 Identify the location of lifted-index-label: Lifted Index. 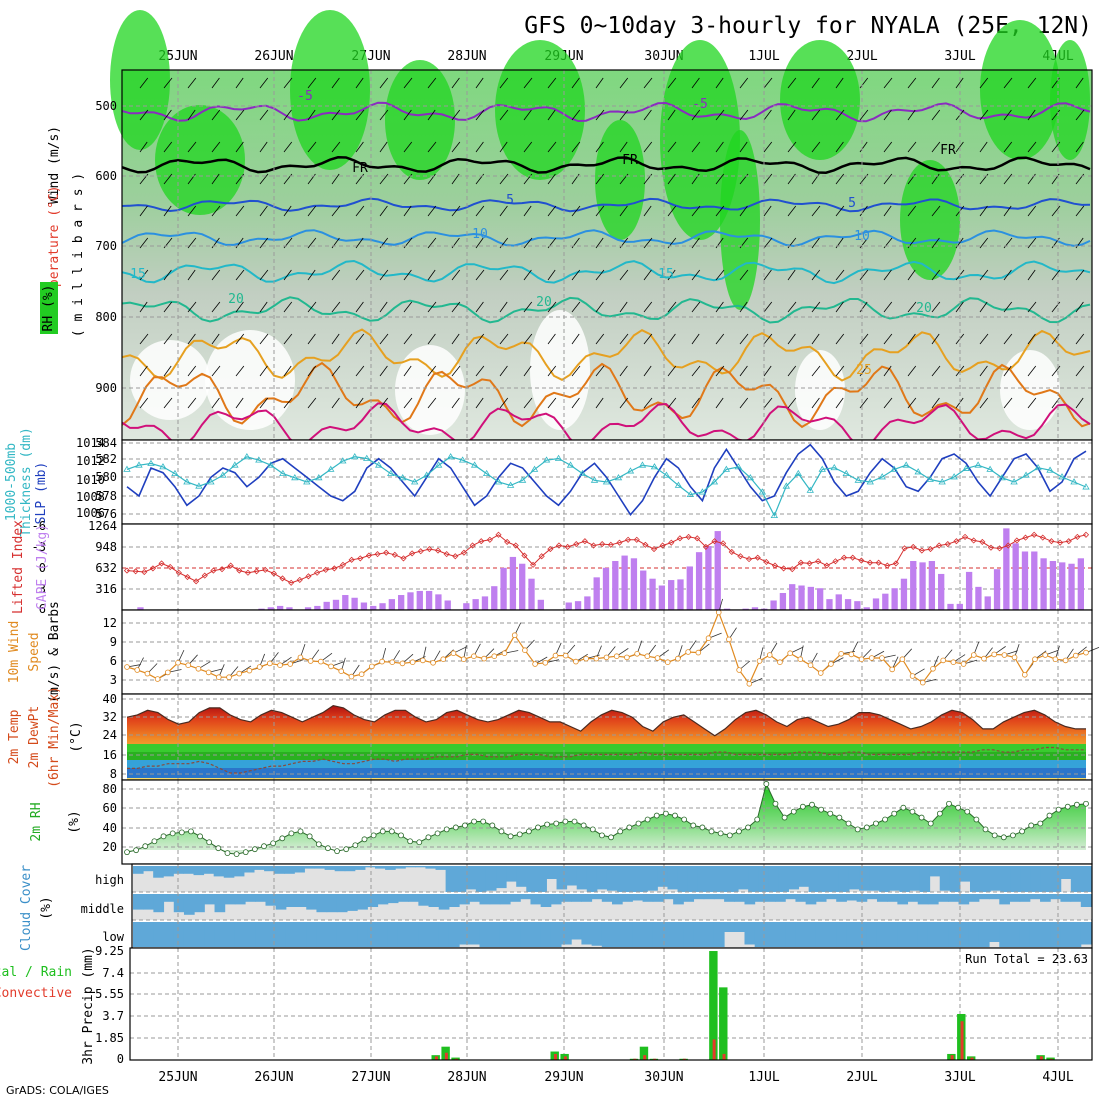
(18, 567).